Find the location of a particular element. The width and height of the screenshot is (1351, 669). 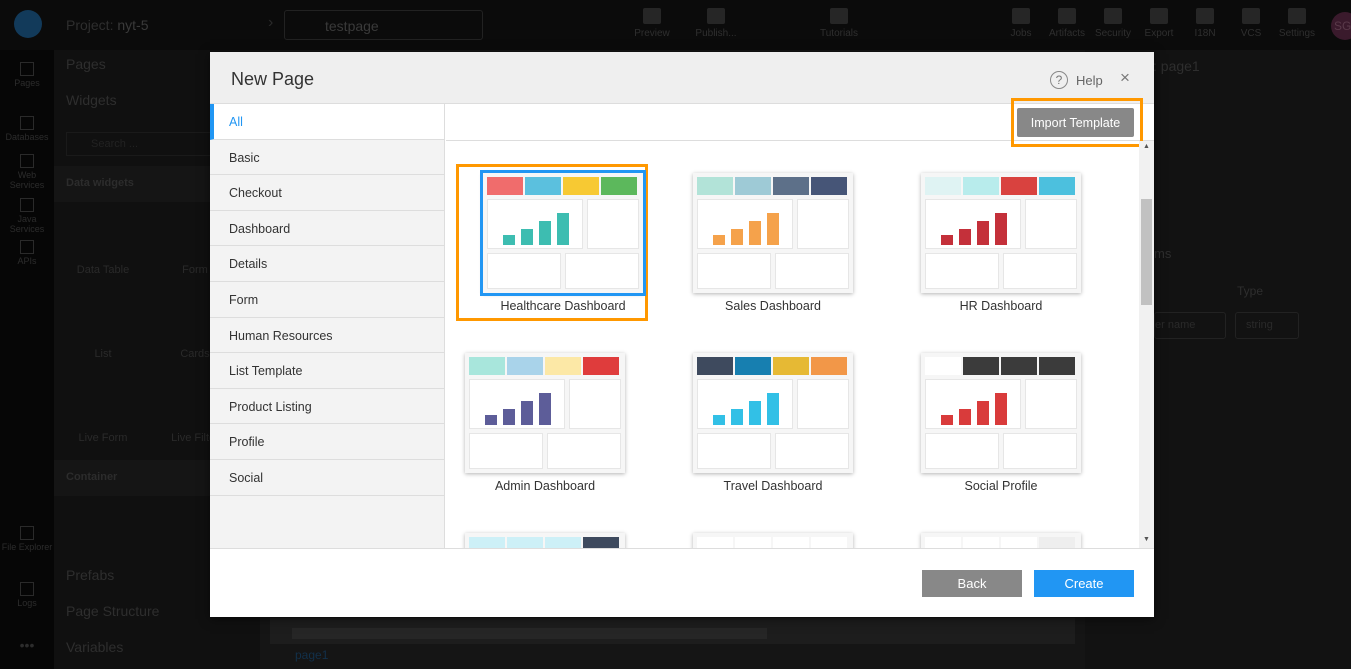

app-logo is located at coordinates (28, 24).